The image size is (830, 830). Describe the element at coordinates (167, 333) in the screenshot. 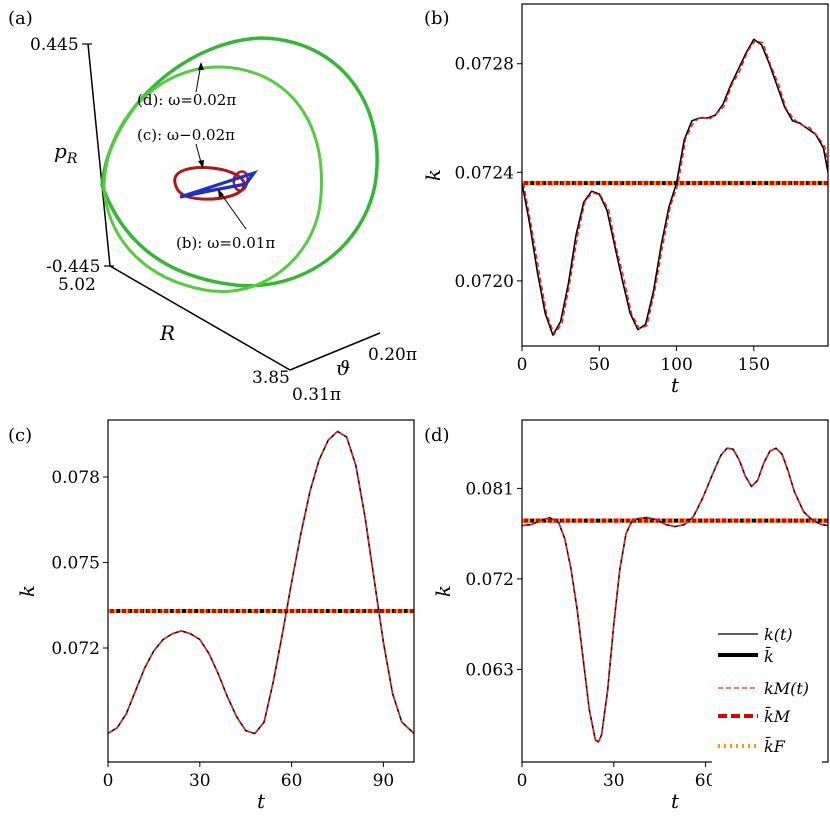

I see `R-axis-label: R` at that location.